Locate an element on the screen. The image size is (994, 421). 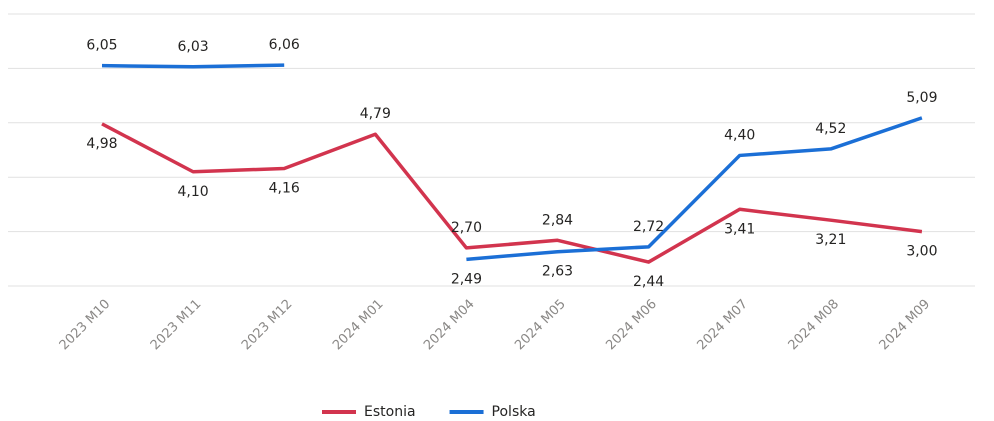
data-label: 6,05 is located at coordinates (101, 46).